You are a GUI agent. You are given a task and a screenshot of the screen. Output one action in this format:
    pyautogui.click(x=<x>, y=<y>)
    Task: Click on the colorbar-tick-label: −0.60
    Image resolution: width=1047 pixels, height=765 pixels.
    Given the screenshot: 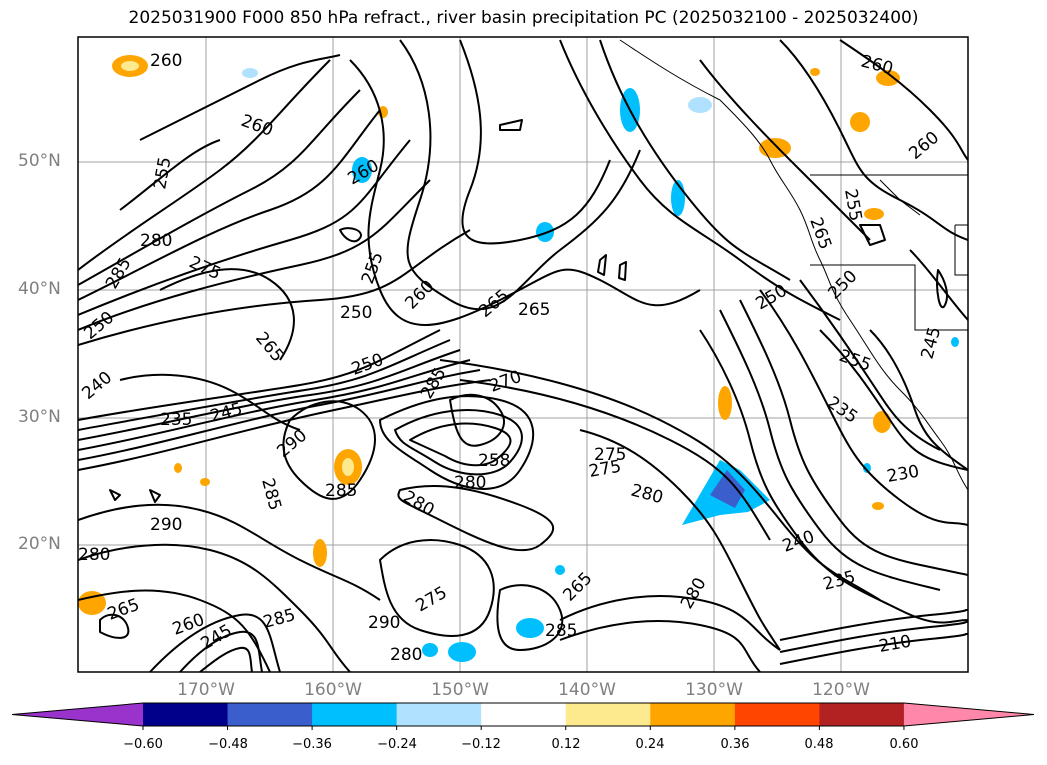 What is the action you would take?
    pyautogui.click(x=143, y=744)
    